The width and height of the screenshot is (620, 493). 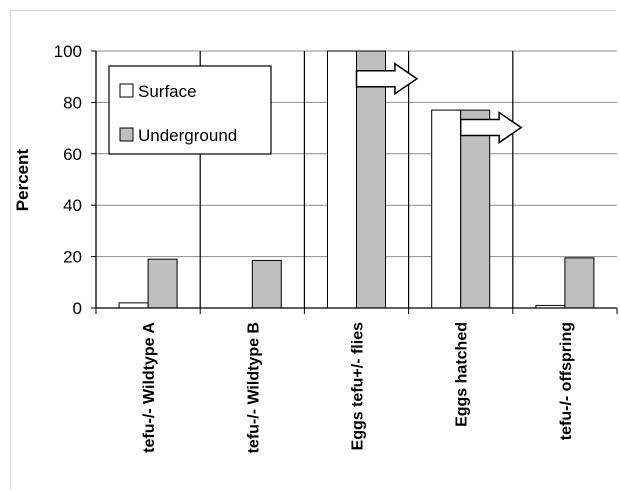 I want to click on legend-swatch-underground, so click(x=126, y=134).